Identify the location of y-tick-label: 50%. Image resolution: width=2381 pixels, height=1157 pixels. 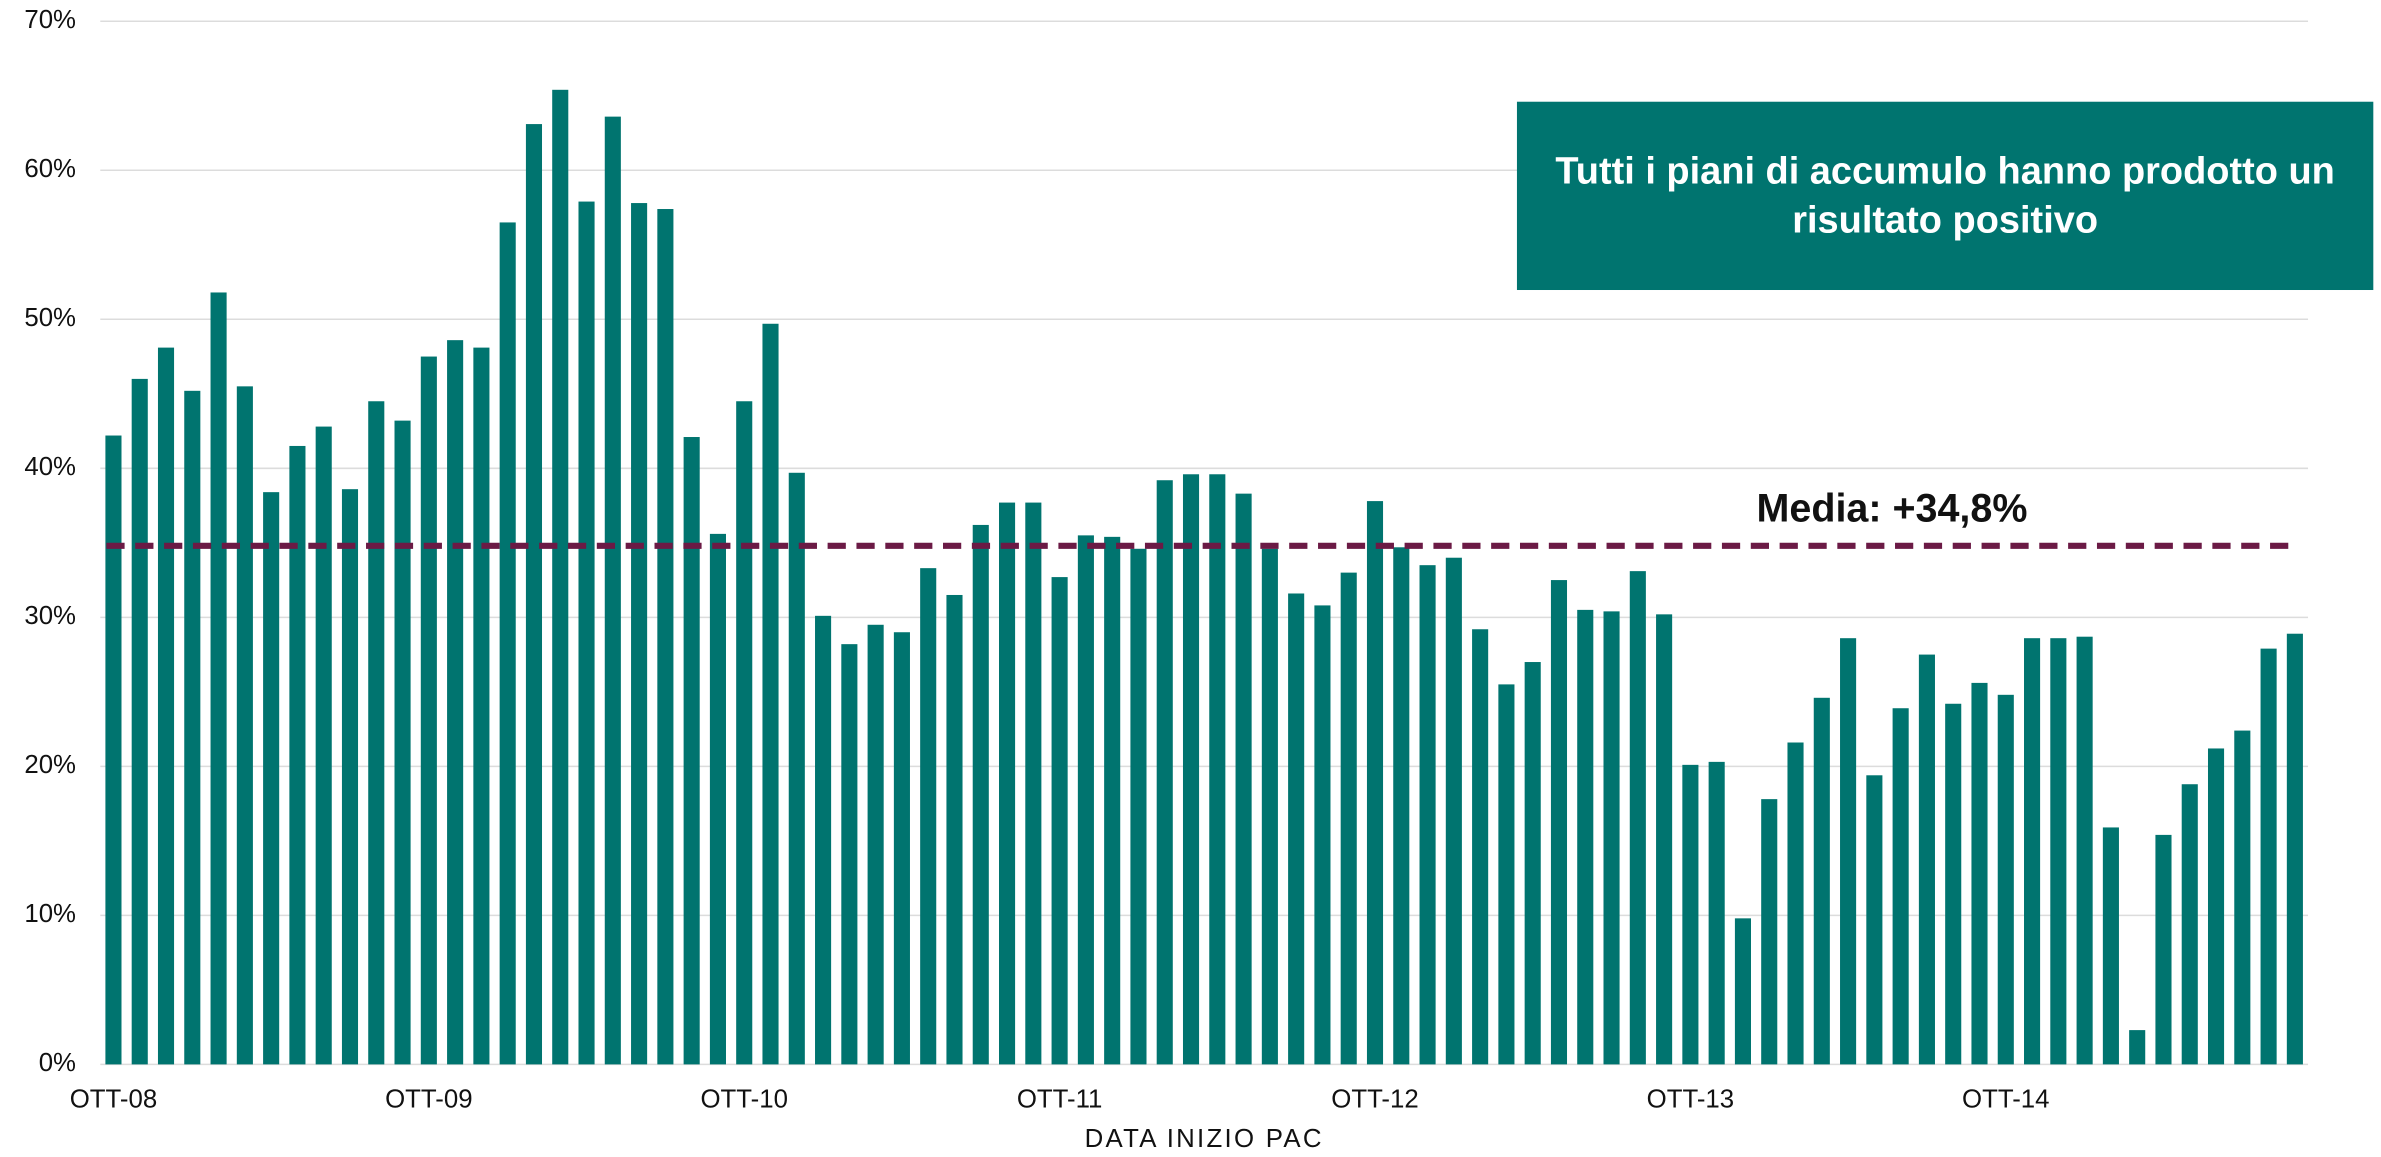
(50, 318).